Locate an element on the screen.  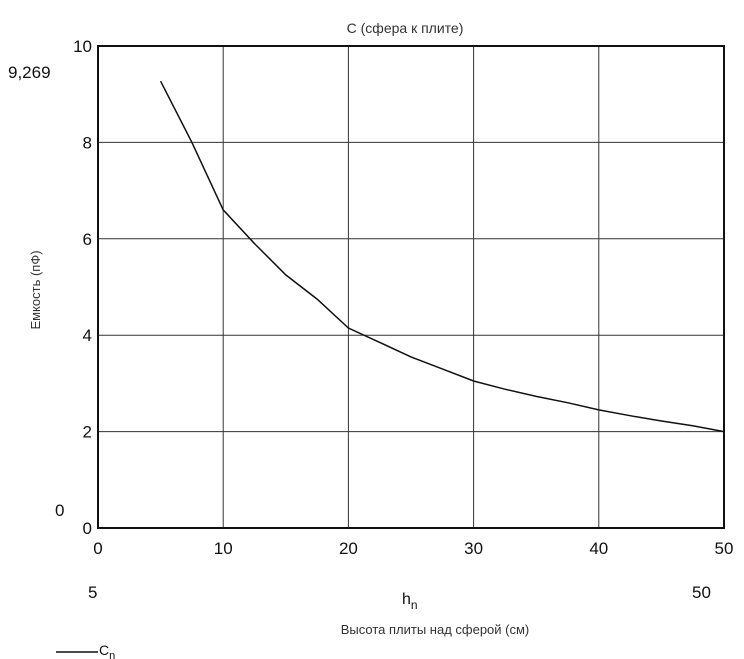
y-tick-label: 4 is located at coordinates (87, 335).